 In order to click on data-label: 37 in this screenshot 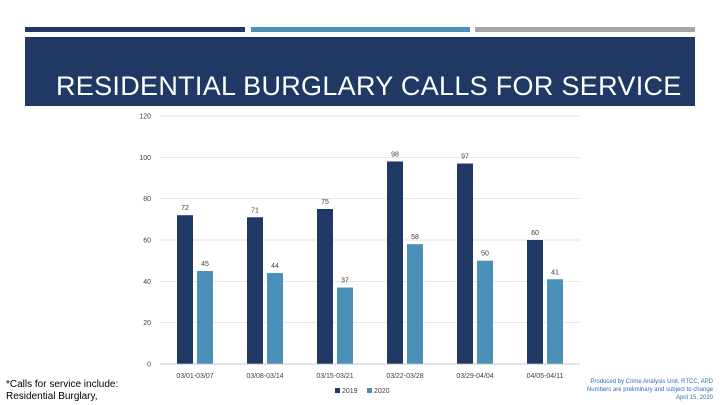, I will do `click(345, 281)`.